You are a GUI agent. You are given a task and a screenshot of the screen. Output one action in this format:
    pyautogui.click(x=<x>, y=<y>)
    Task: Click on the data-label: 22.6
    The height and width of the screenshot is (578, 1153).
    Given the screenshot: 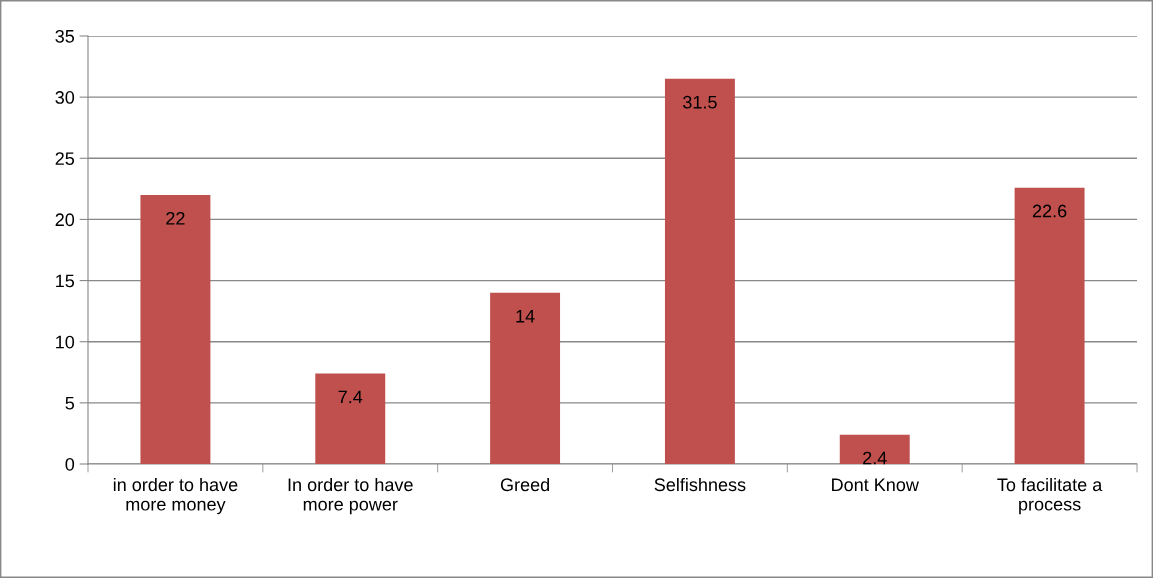 What is the action you would take?
    pyautogui.click(x=1049, y=211)
    